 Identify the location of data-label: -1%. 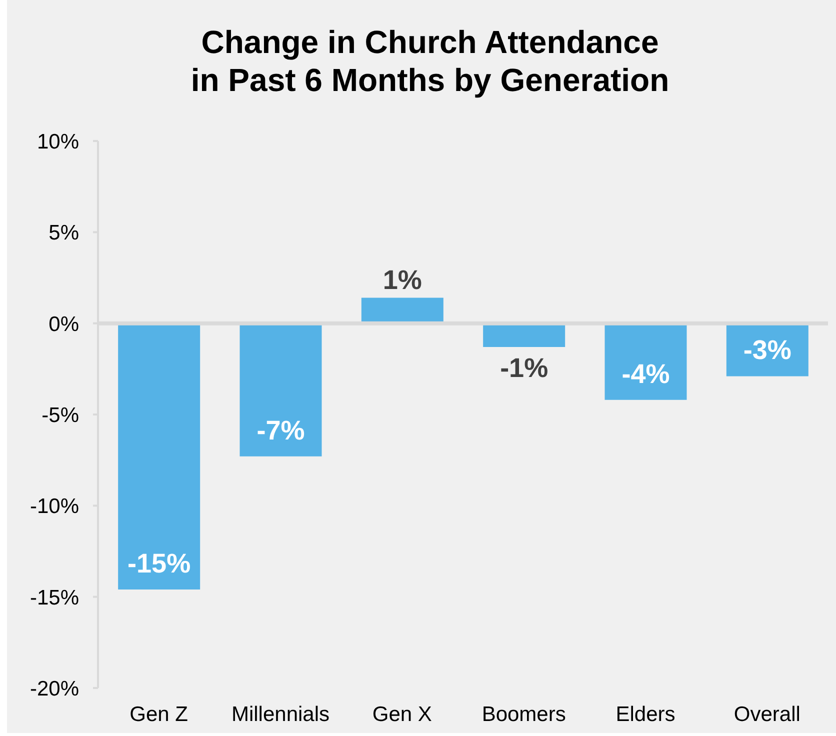
(524, 368).